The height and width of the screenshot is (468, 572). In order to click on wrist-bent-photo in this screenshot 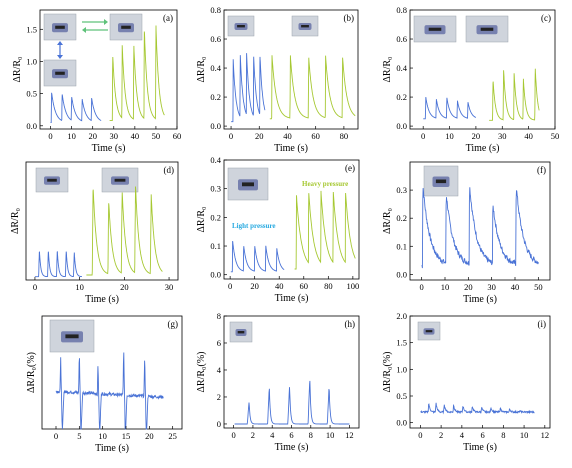, I will do `click(241, 26)`.